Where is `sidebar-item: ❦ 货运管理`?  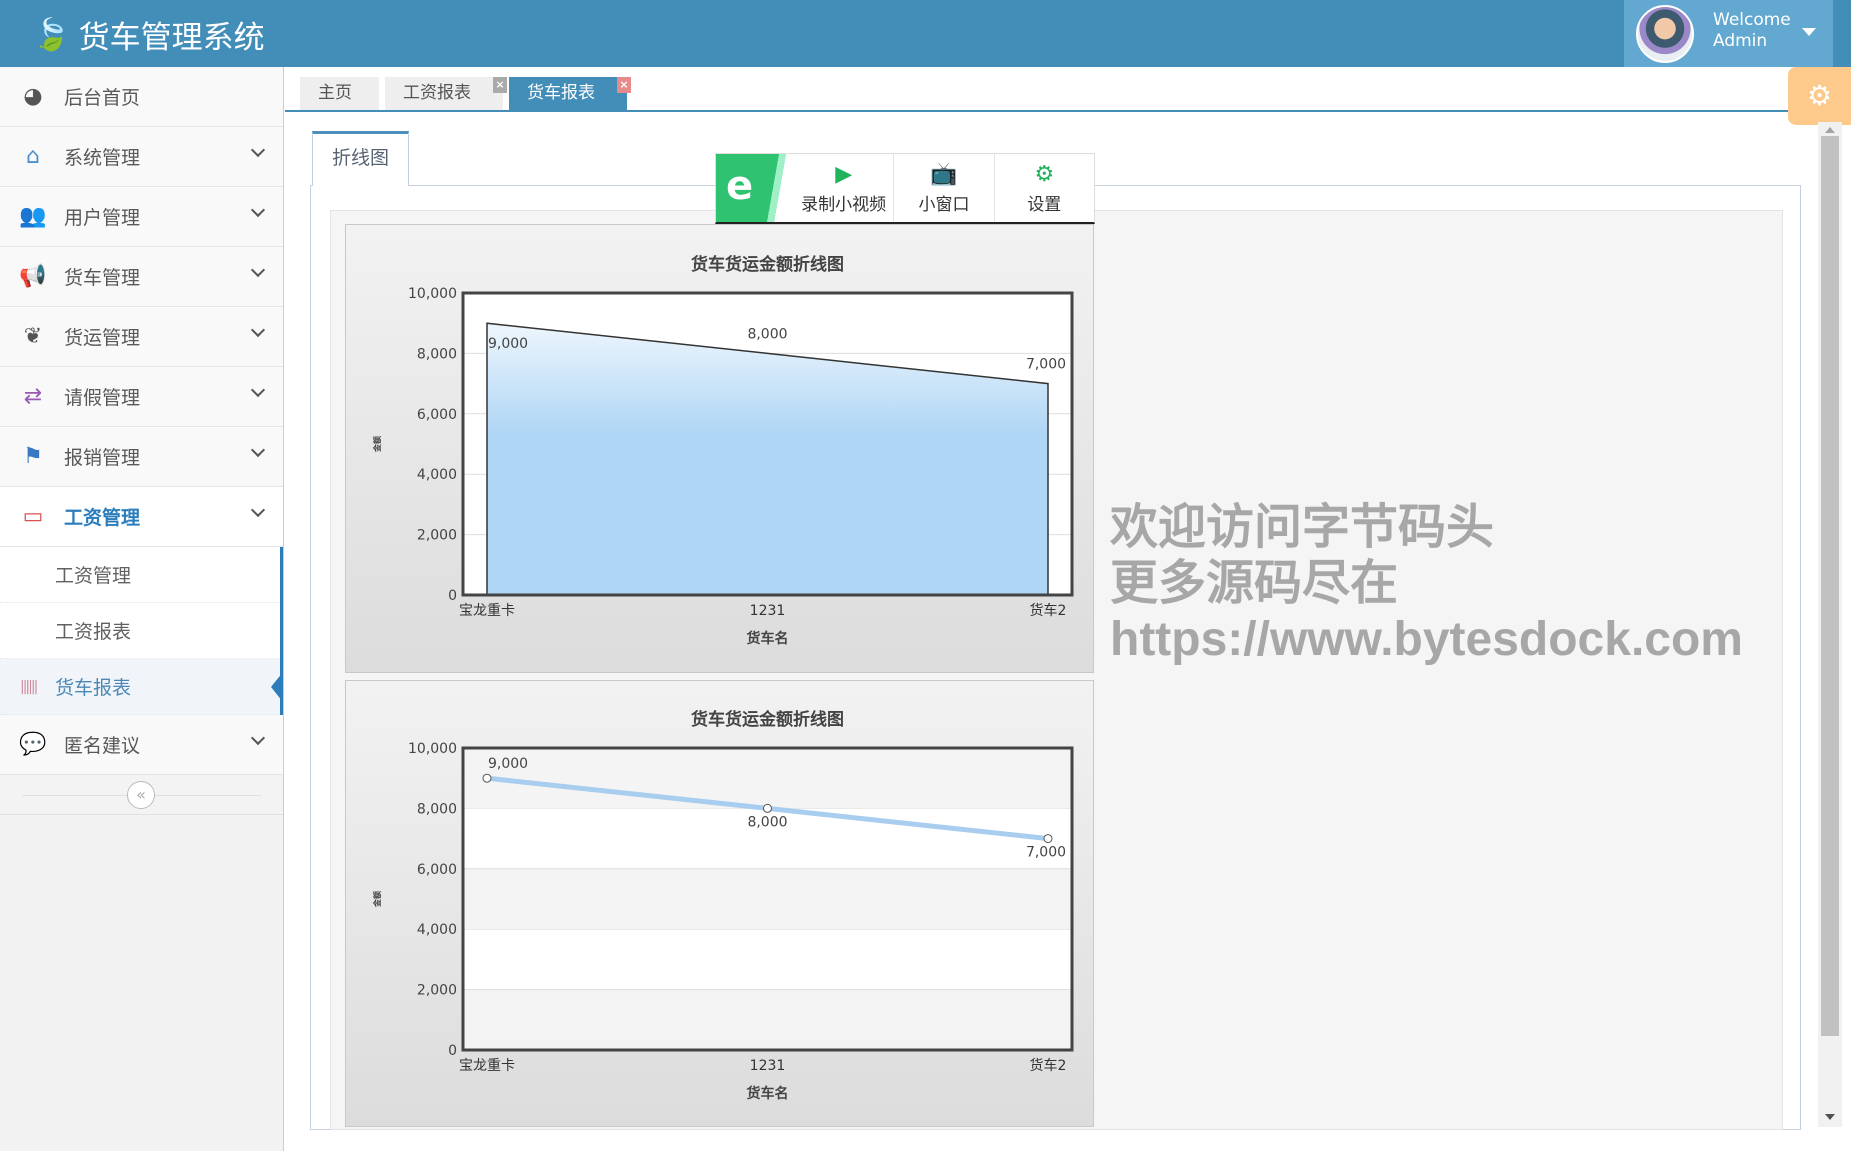
sidebar-item: ❦ 货运管理 is located at coordinates (141, 337).